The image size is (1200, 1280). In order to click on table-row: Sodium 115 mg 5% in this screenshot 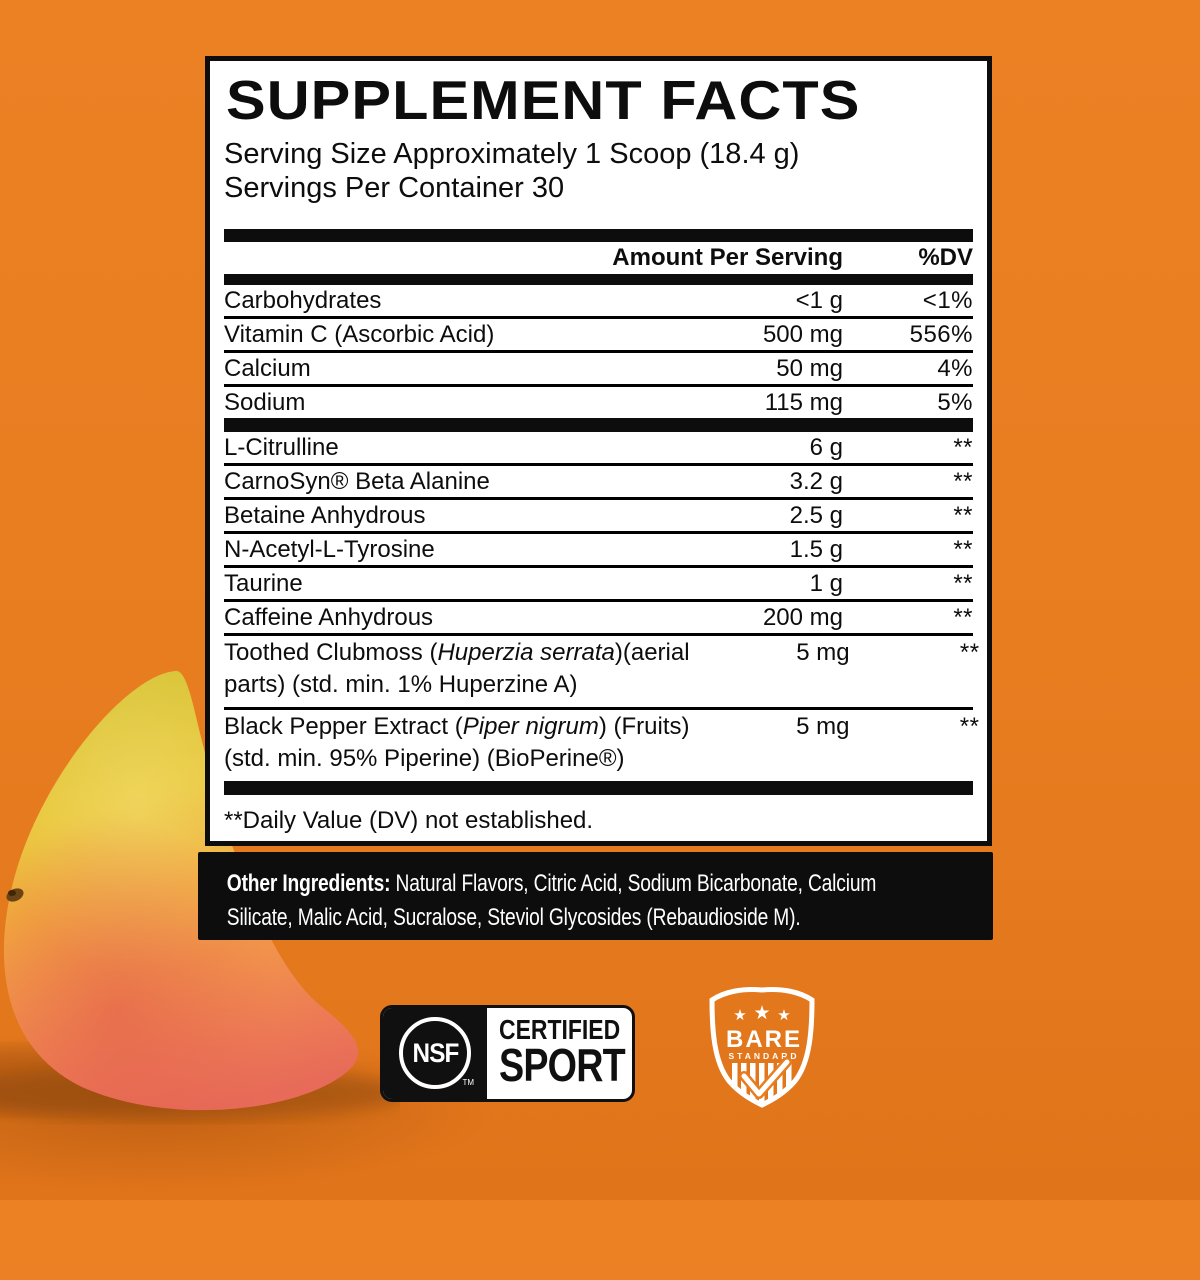, I will do `click(598, 401)`.